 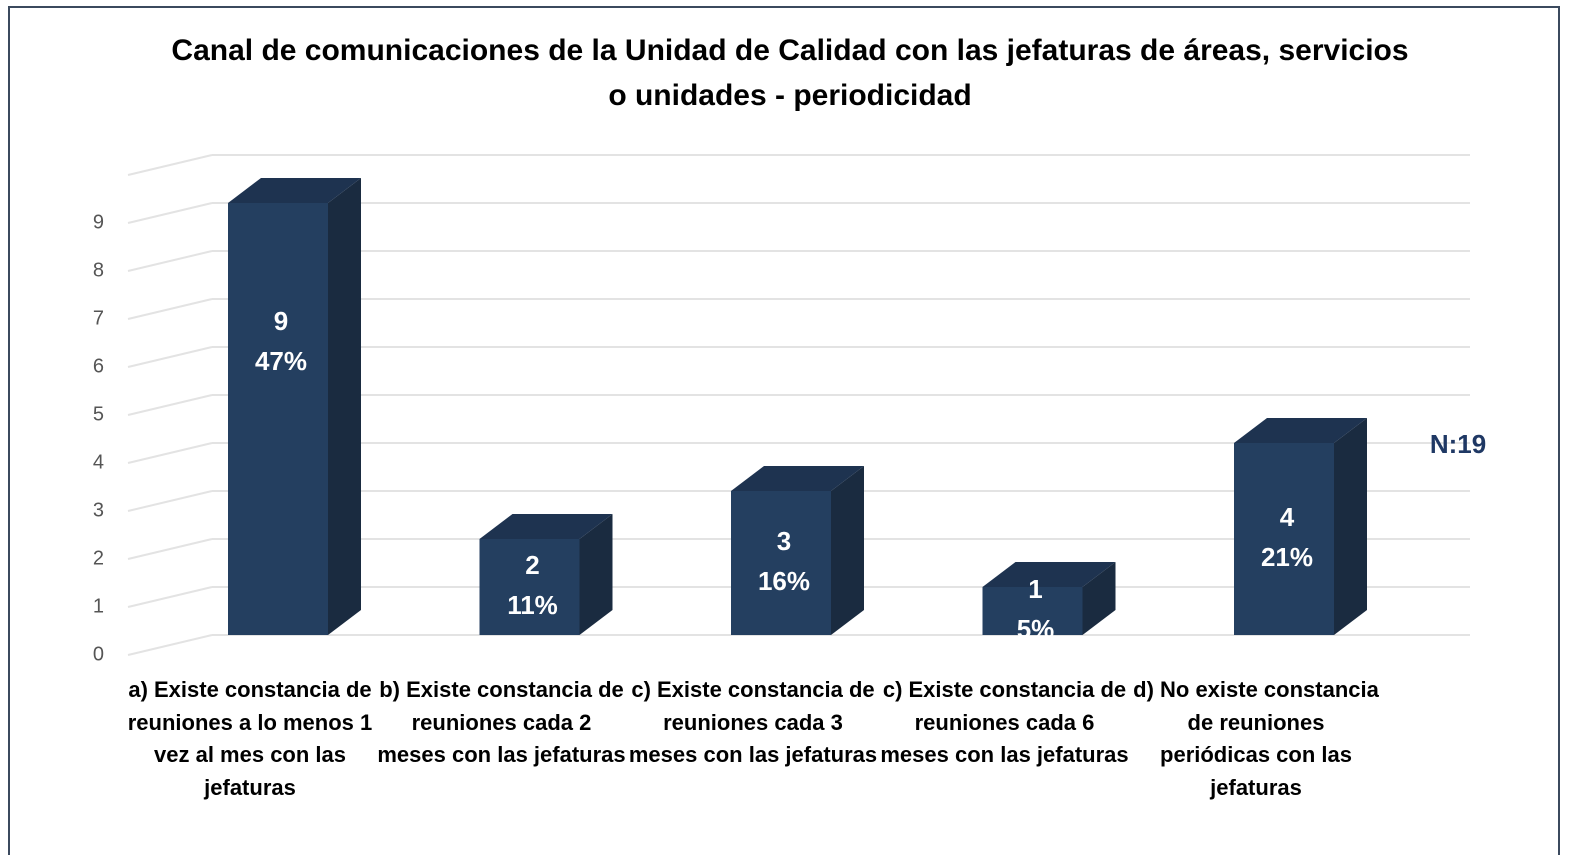 I want to click on value-label: 3, so click(x=784, y=541).